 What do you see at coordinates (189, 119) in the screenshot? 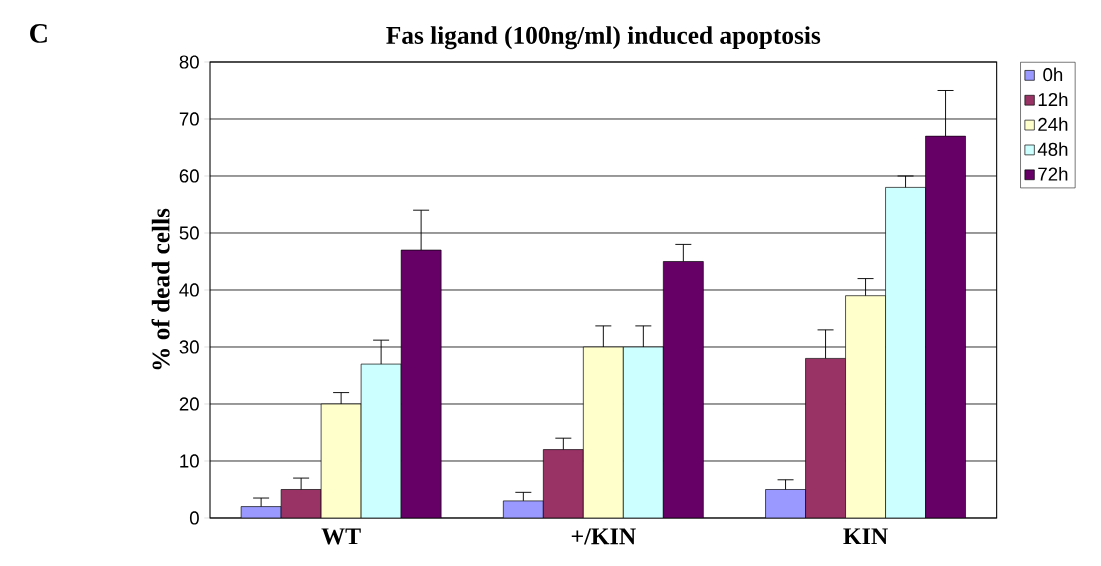
I see `y-tick-label: 70` at bounding box center [189, 119].